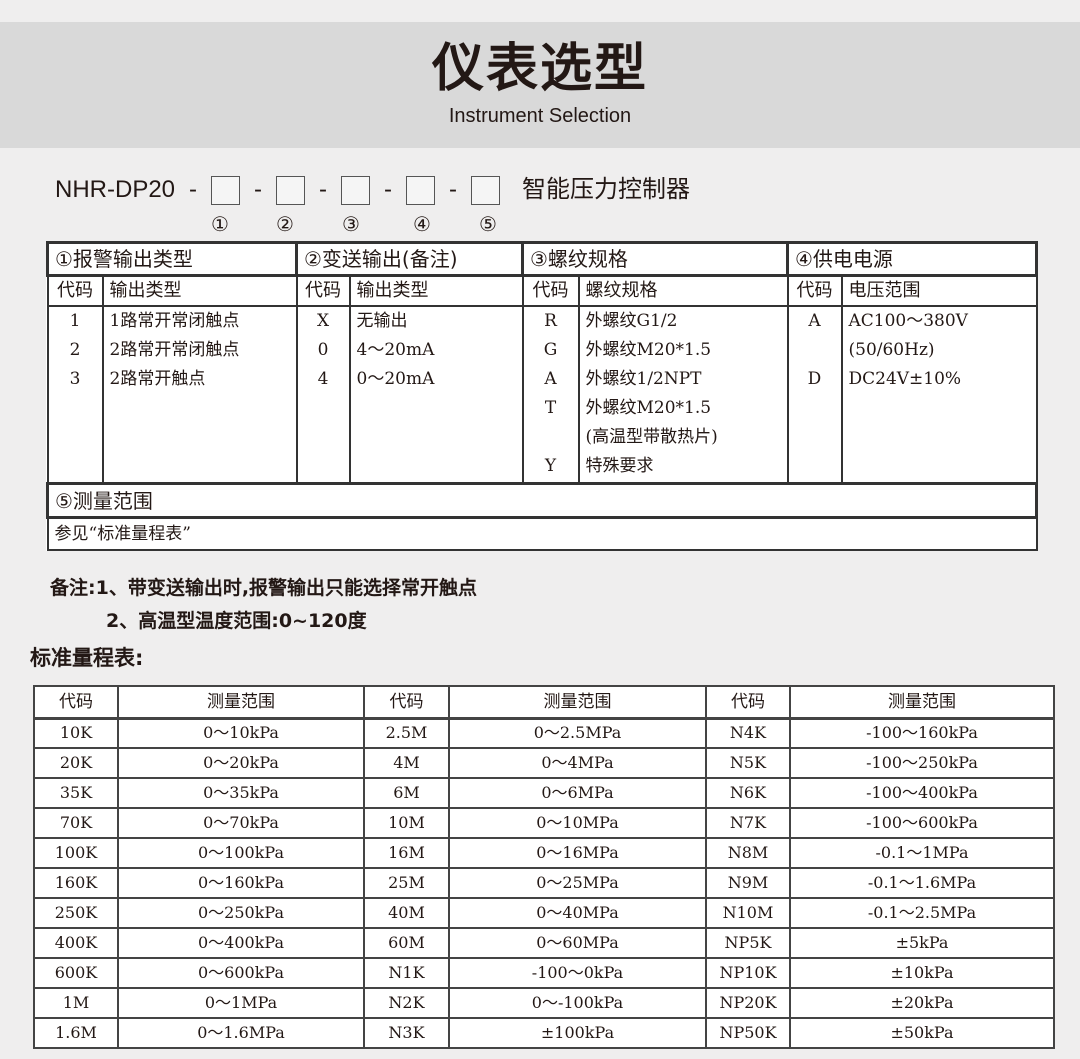  I want to click on page-subtitle: Instrument Selection, so click(540, 116).